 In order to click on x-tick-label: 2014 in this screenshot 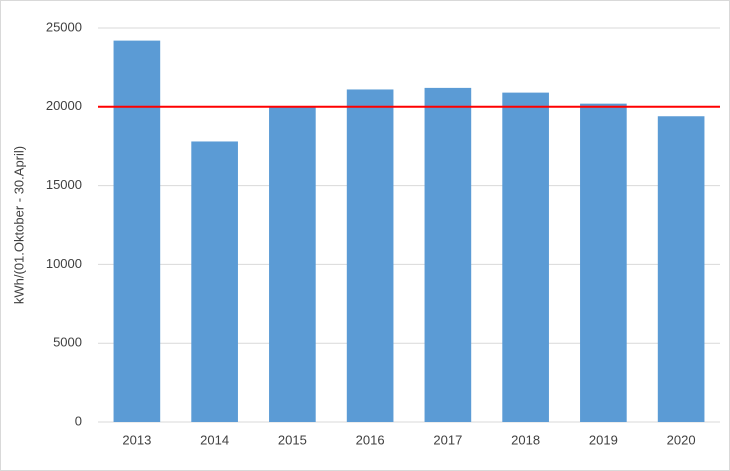, I will do `click(214, 439)`.